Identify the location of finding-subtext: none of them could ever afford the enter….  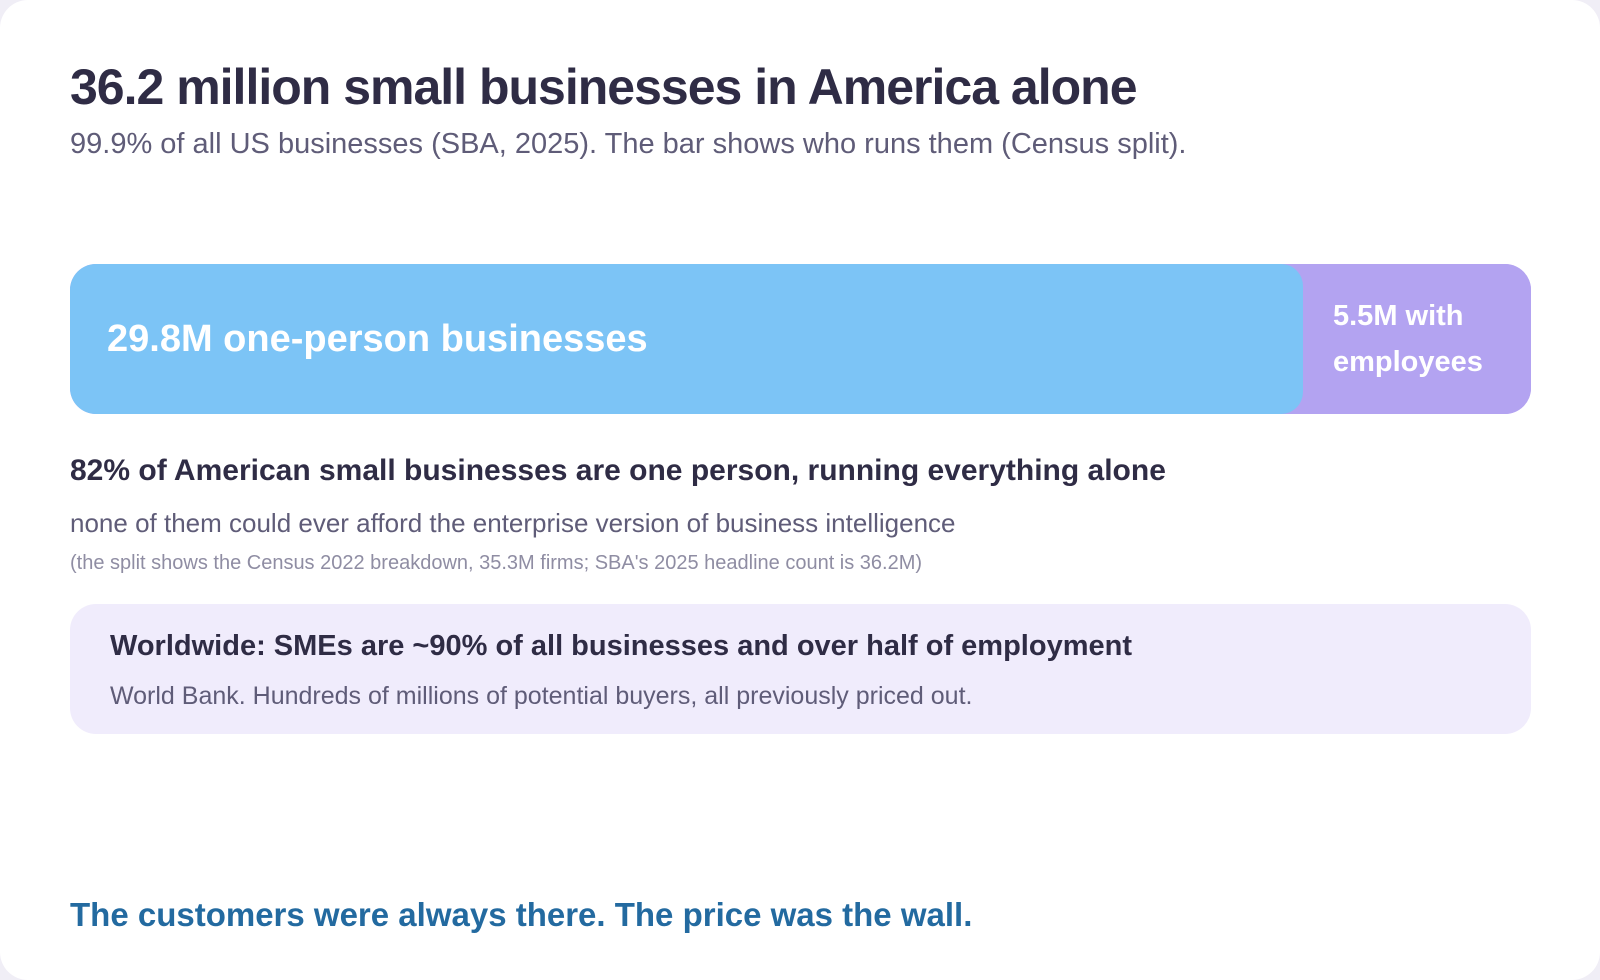
(513, 523).